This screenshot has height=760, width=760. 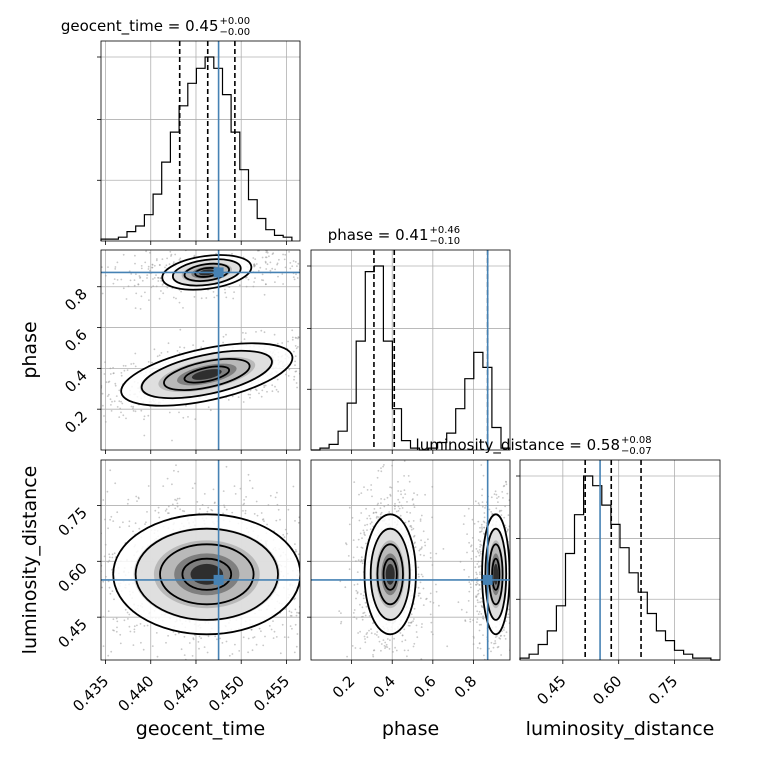 I want to click on xticklabel-luminosity_distance-2: 0.75, so click(x=663, y=690).